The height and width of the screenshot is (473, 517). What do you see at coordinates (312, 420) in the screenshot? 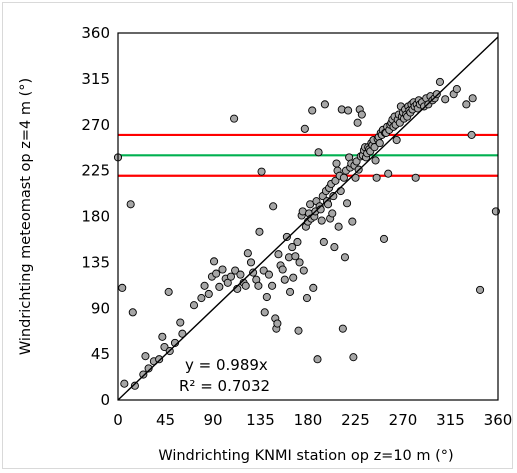
I see `x-tick-labels: 0 45 90 135 180 225 270 315 360` at bounding box center [312, 420].